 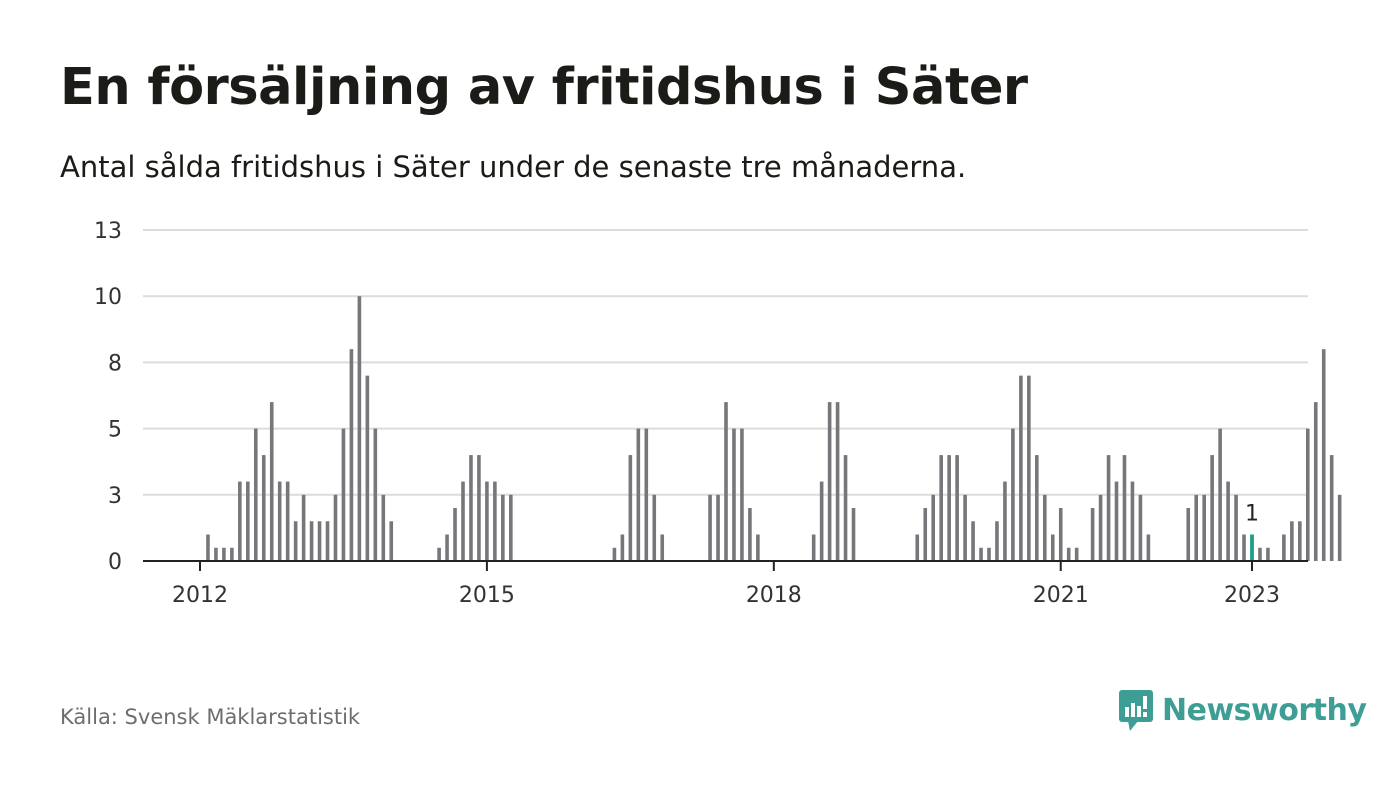 What do you see at coordinates (108, 297) in the screenshot?
I see `y-tick-label: 10` at bounding box center [108, 297].